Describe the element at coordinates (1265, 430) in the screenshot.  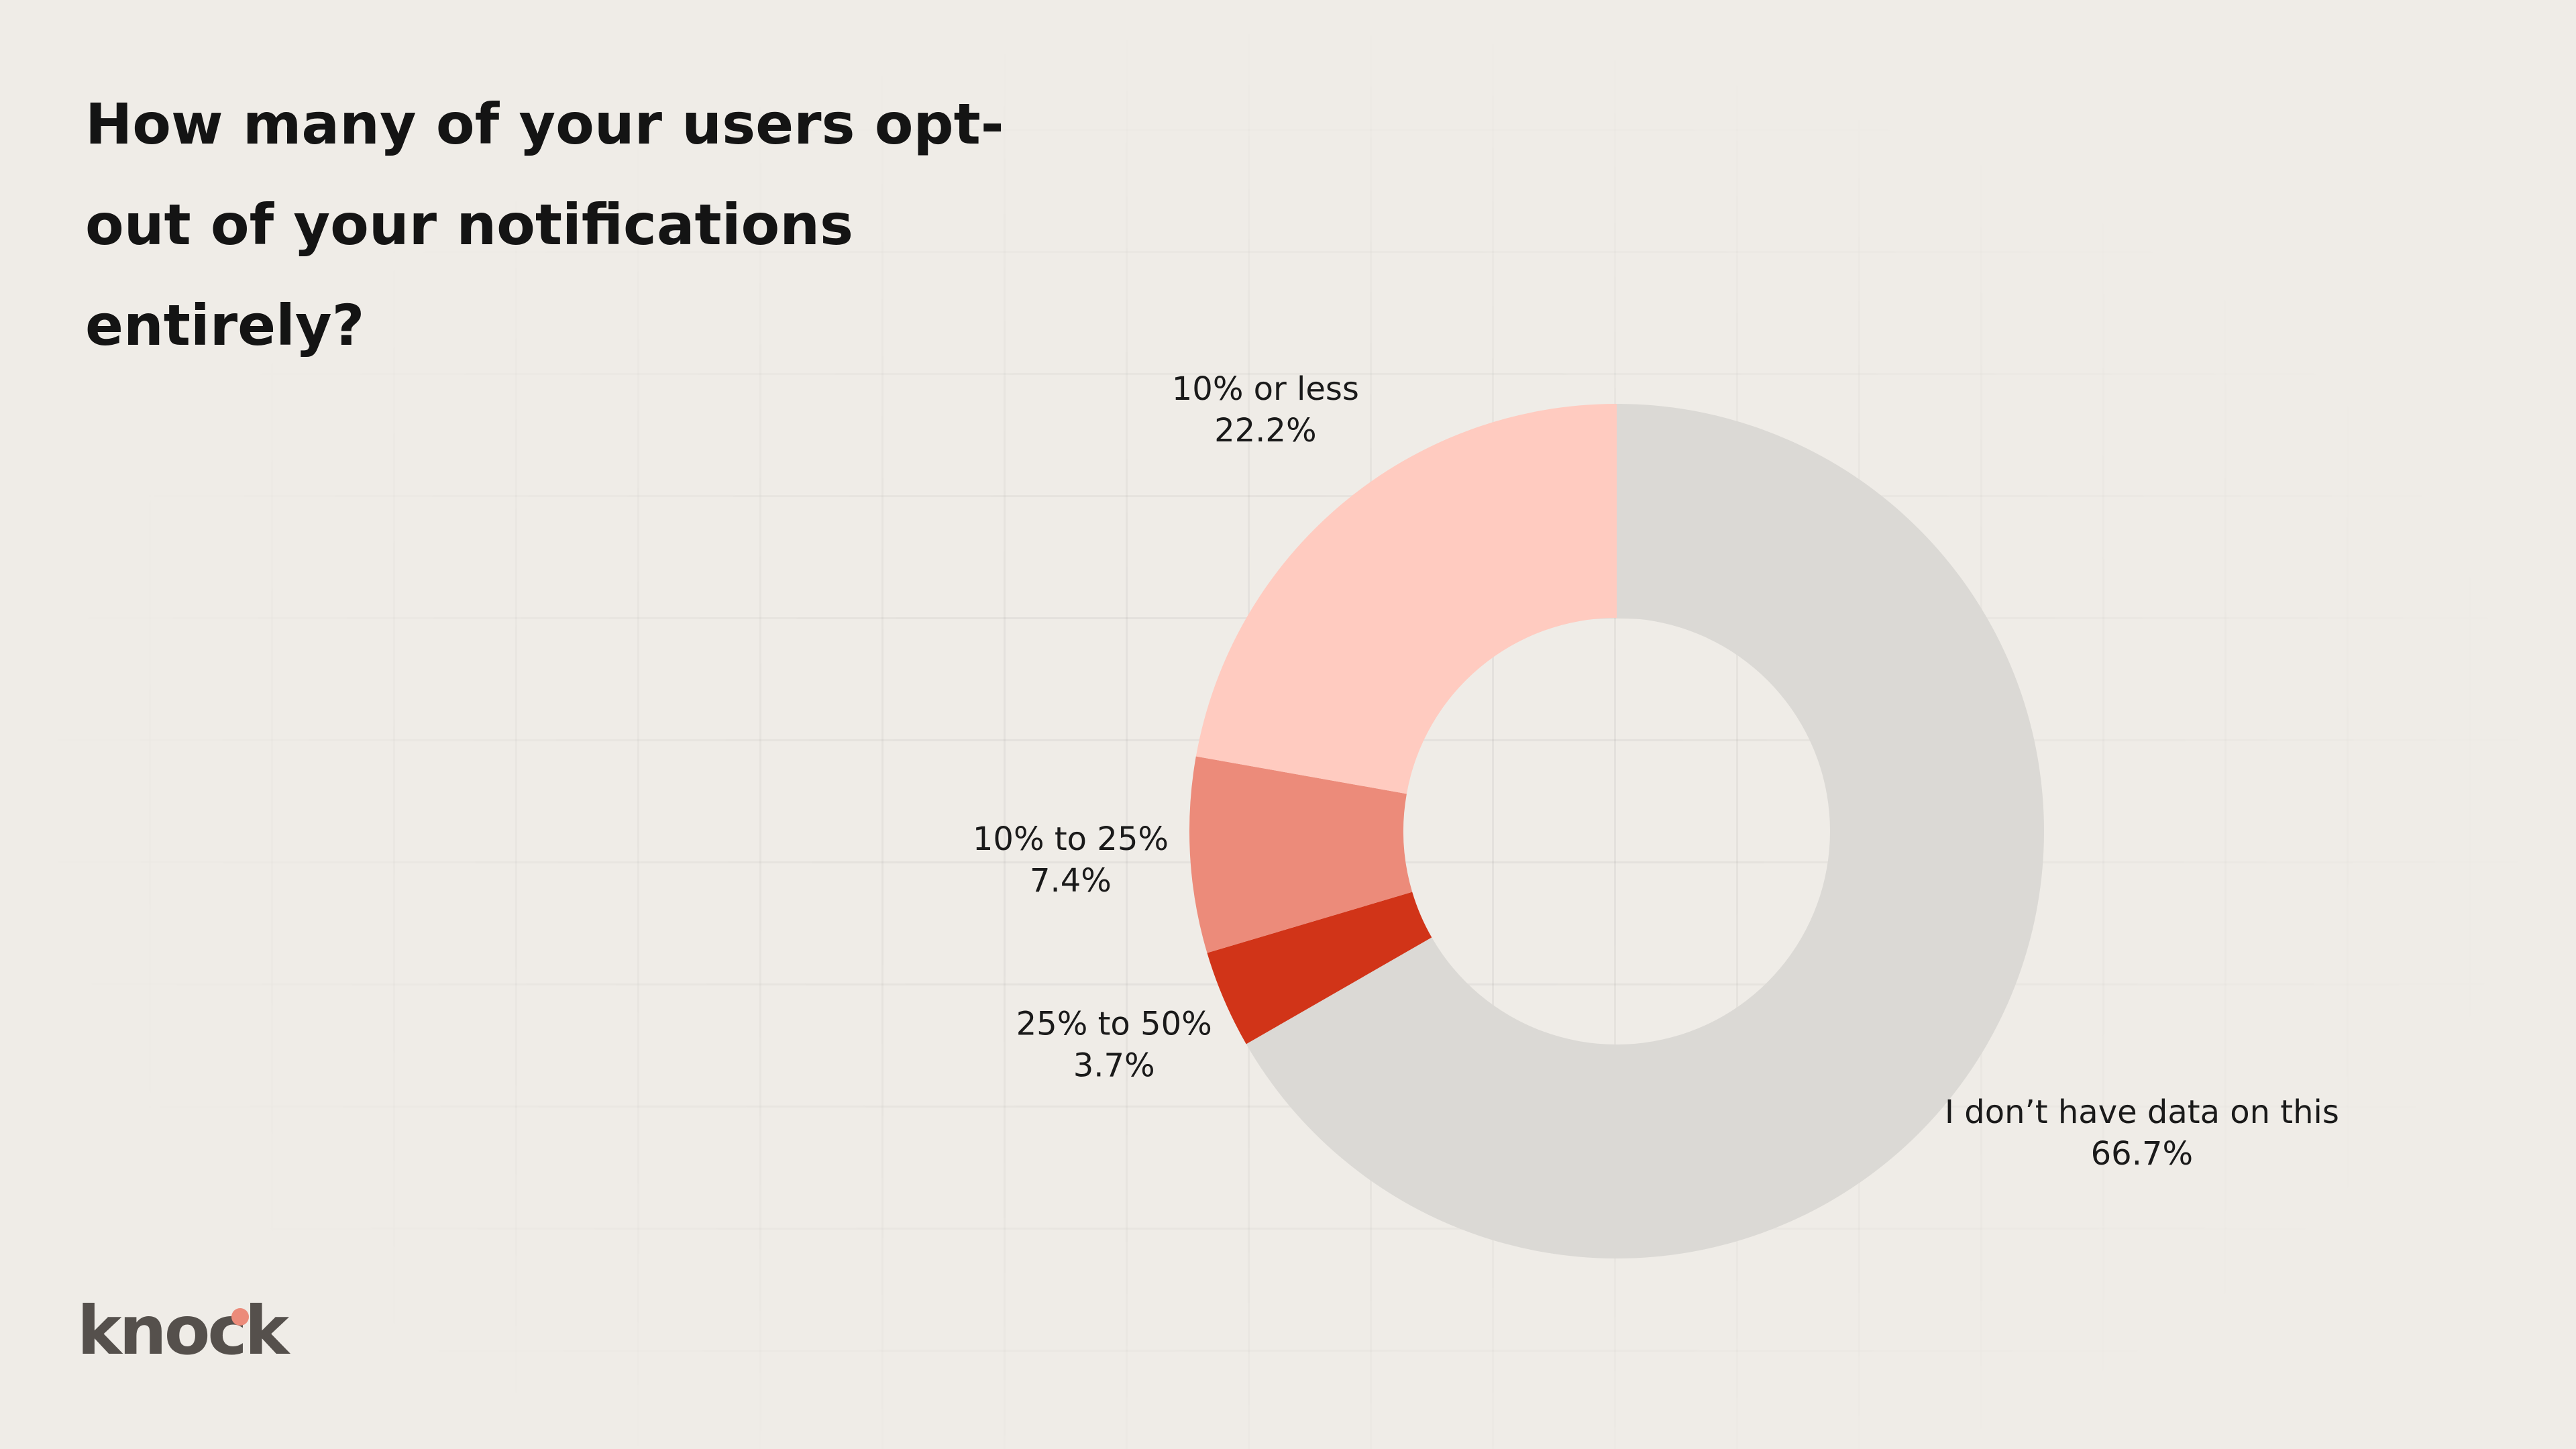
I see `segment-value: 22.2%` at that location.